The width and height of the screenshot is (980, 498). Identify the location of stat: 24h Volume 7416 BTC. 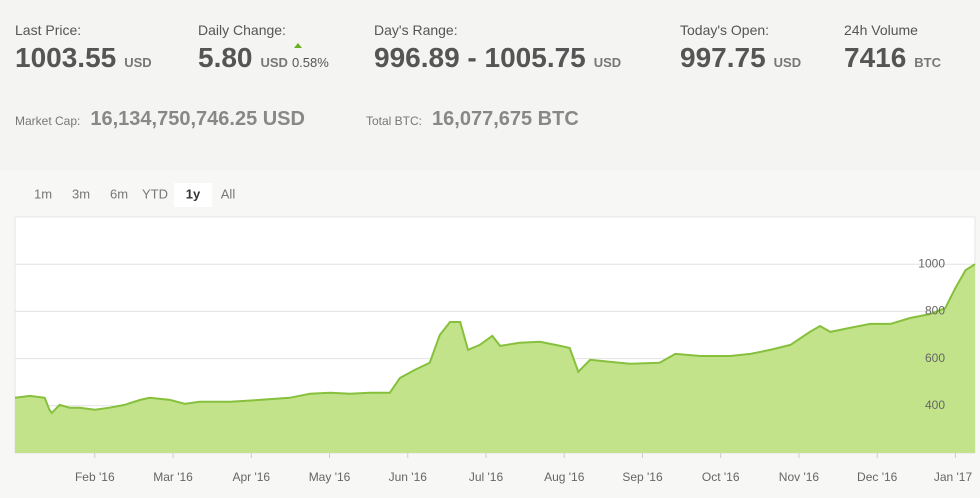
(892, 48).